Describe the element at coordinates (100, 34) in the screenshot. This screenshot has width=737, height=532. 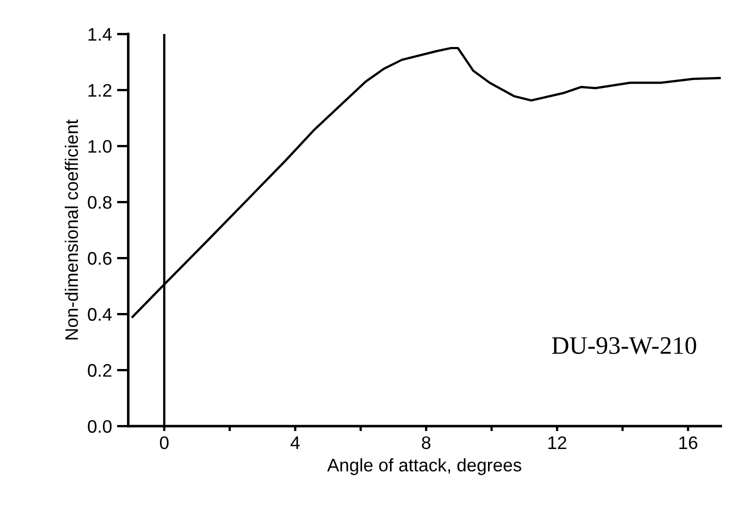
I see `y-tick-label: 1.4` at that location.